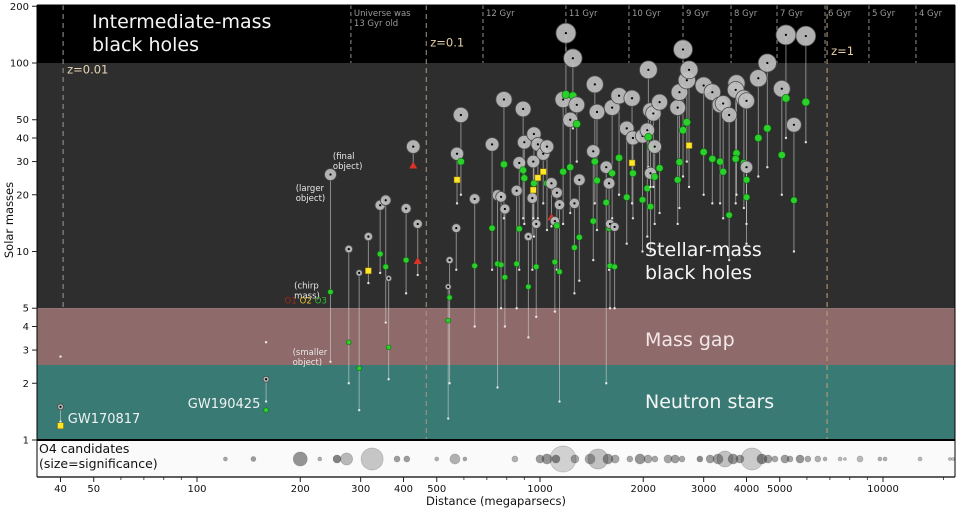  I want to click on band-label-line: Mass gap, so click(690, 340).